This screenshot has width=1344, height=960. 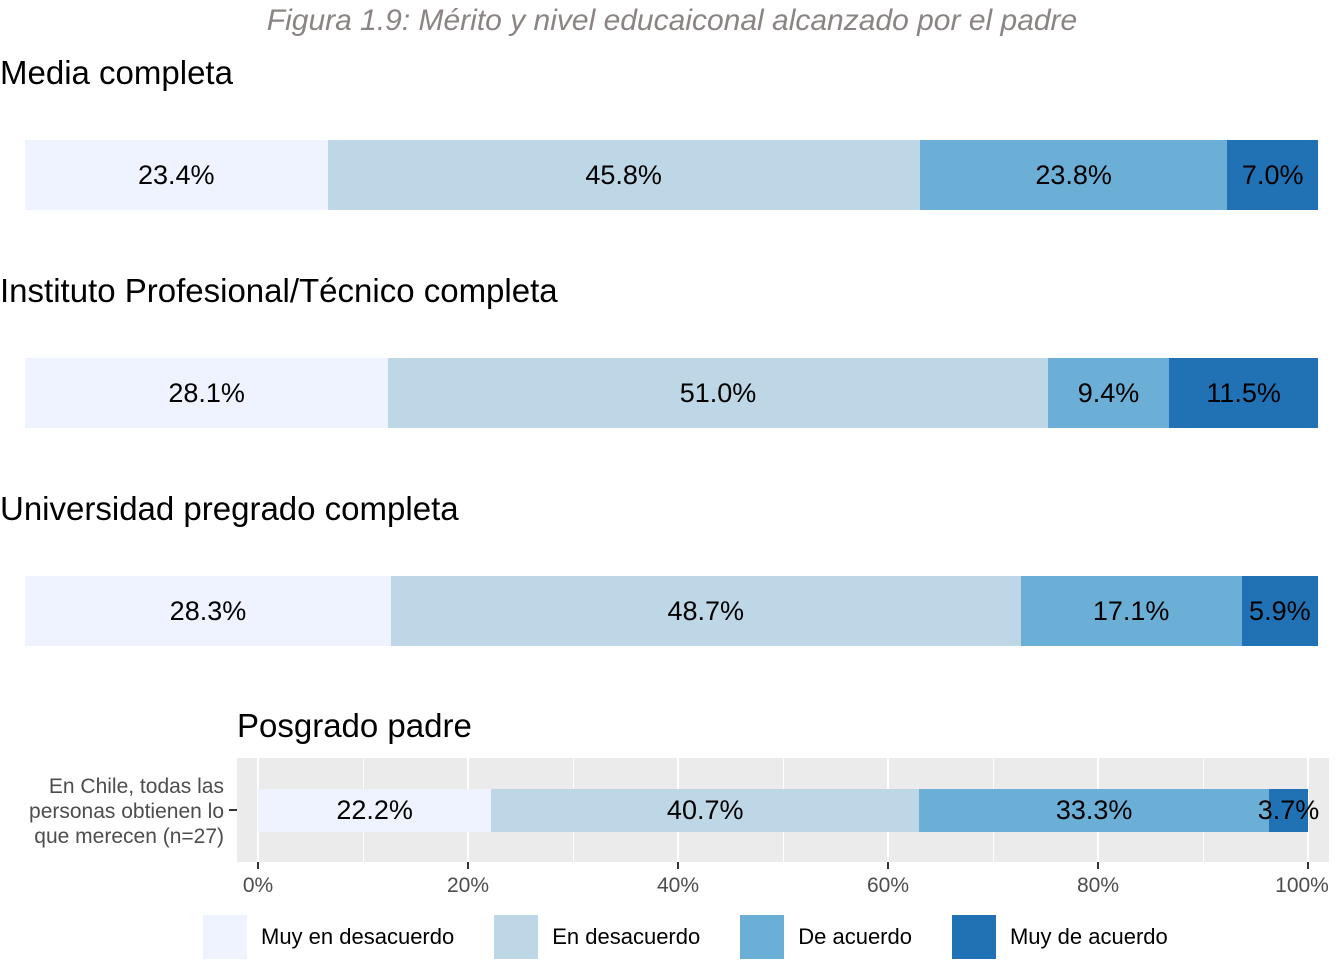 What do you see at coordinates (888, 885) in the screenshot?
I see `x-tick-label: 60%` at bounding box center [888, 885].